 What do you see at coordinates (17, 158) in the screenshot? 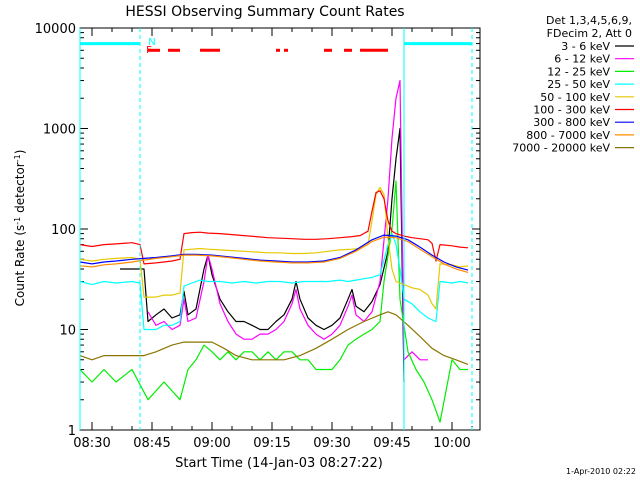
I see `y-axis-label-sup2: -1` at bounding box center [17, 158].